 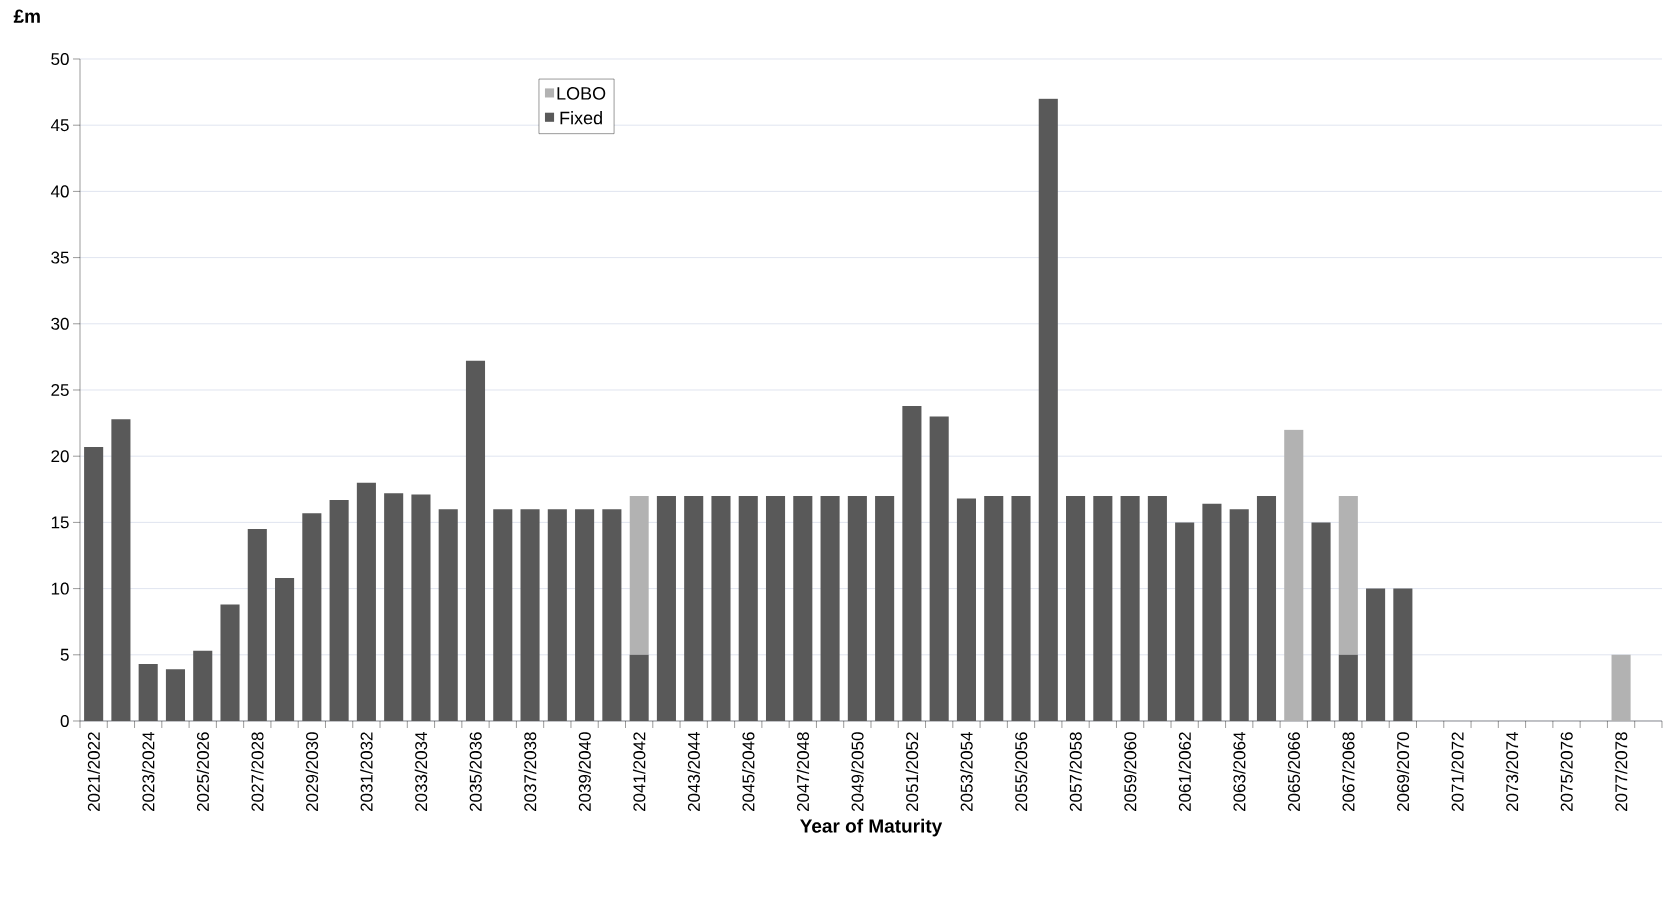 What do you see at coordinates (1512, 772) in the screenshot?
I see `x-tick-label: 2073/2074` at bounding box center [1512, 772].